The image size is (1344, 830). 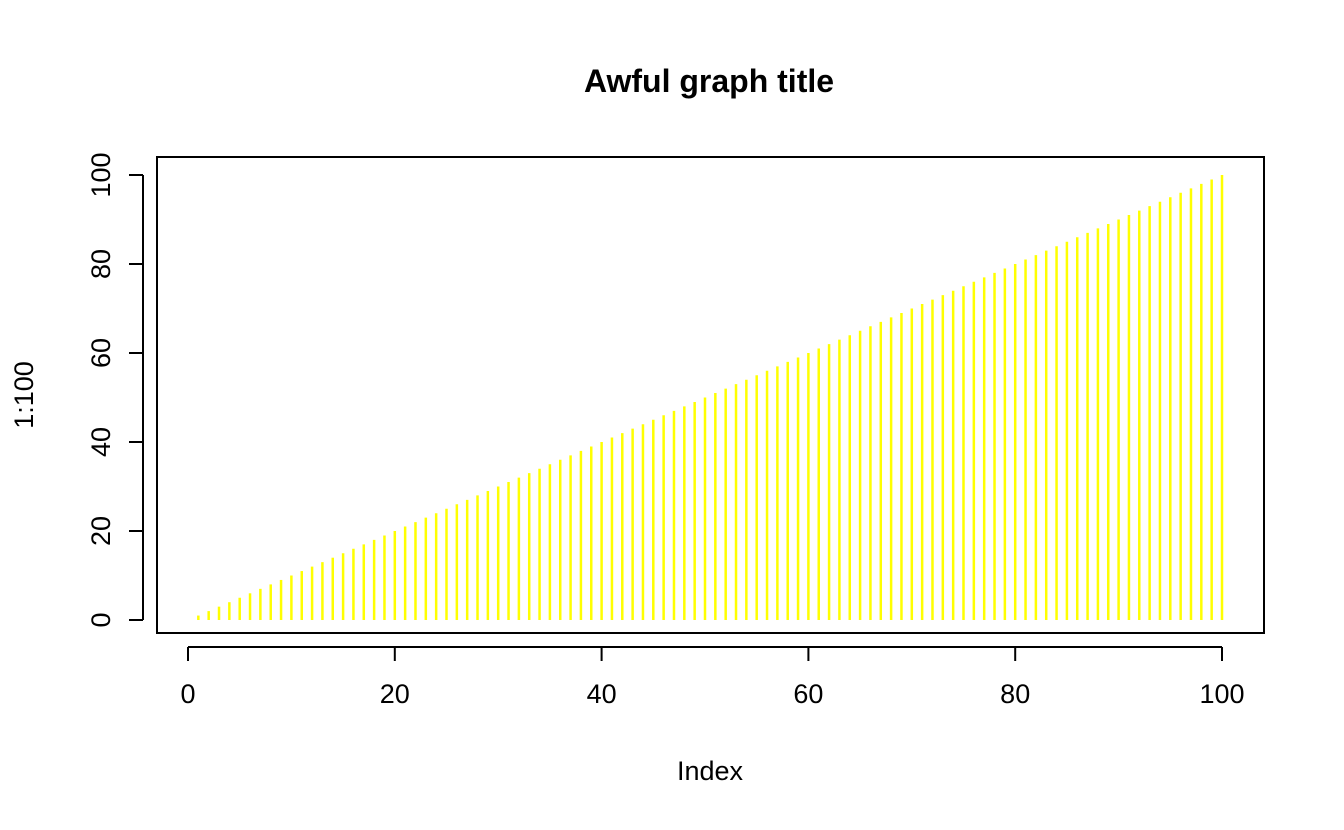 I want to click on y-tick-label: 80, so click(x=101, y=264).